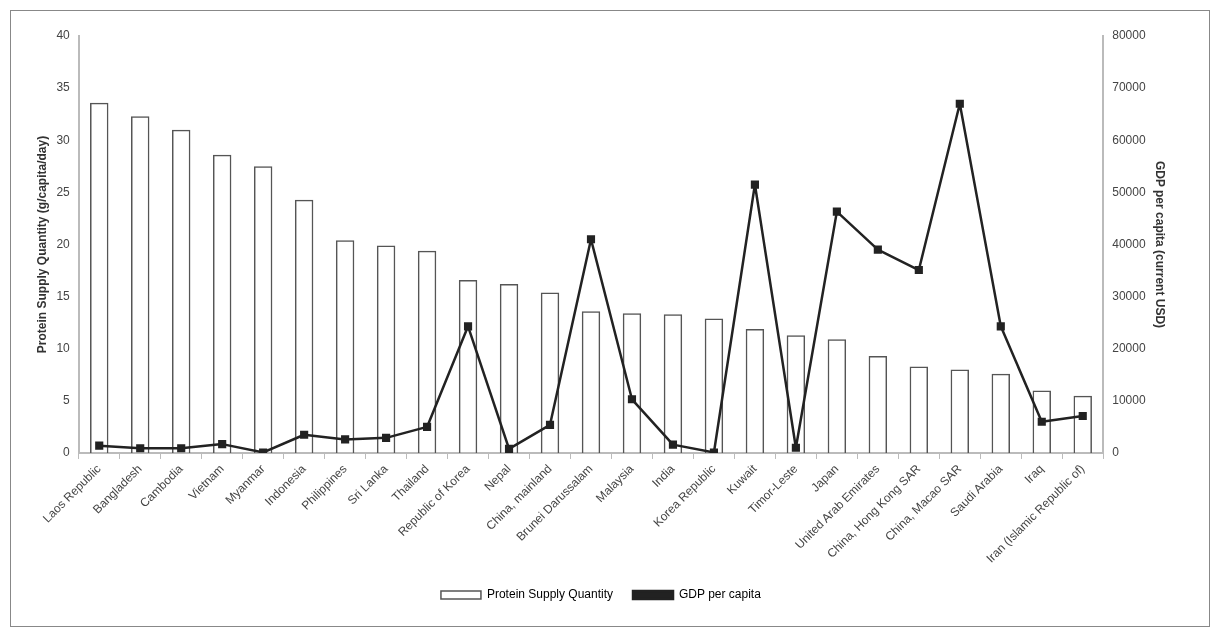 This screenshot has height=637, width=1220. Describe the element at coordinates (63, 139) in the screenshot. I see `y-tick-label: 30` at that location.